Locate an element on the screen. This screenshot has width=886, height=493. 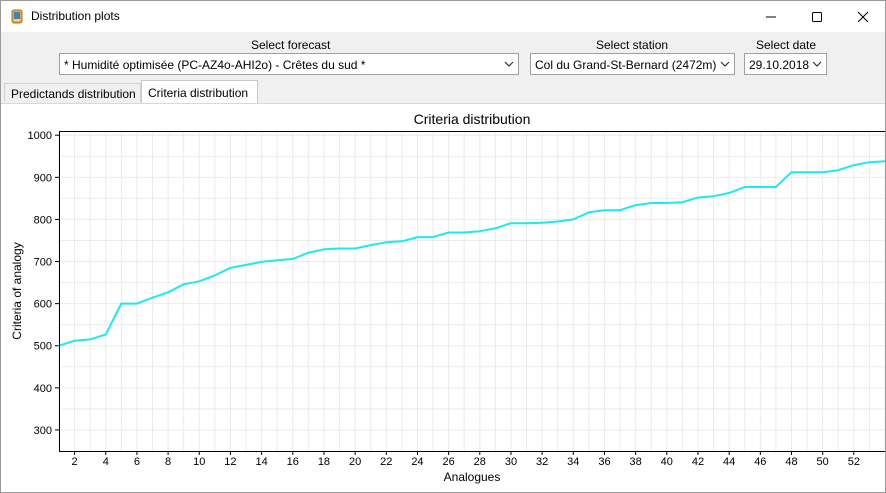
x-tick-label: 10 is located at coordinates (199, 462).